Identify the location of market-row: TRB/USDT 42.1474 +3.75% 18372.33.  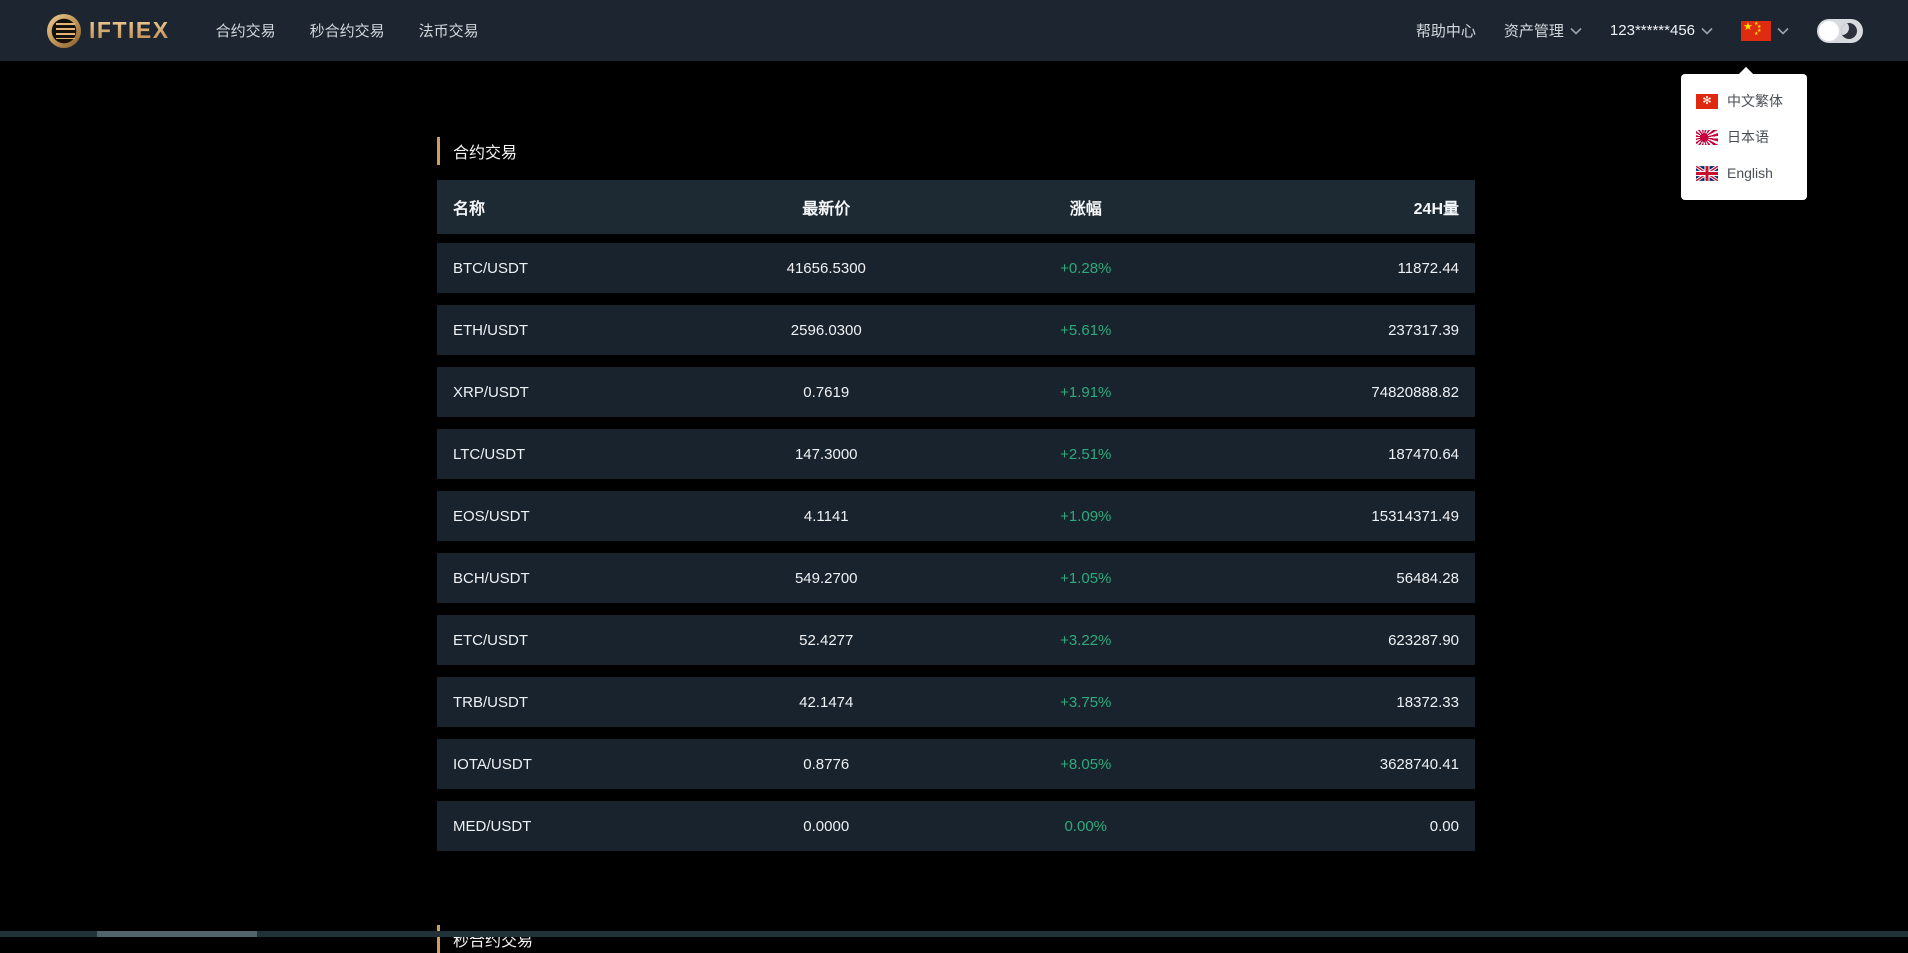
(956, 702).